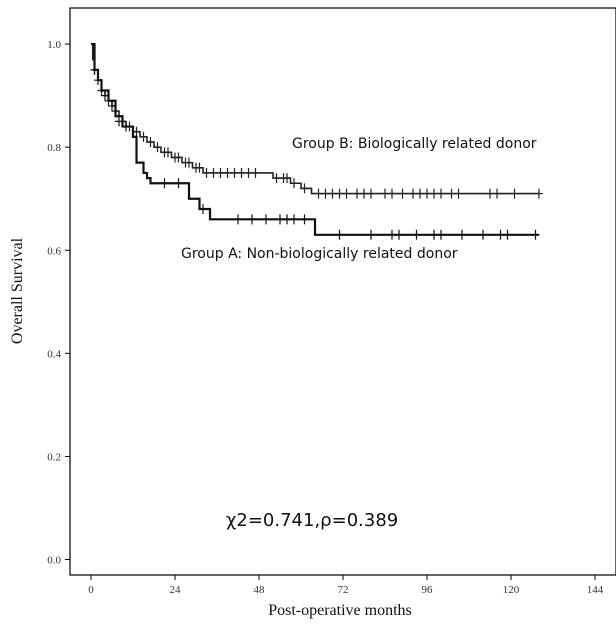 This screenshot has height=626, width=616. Describe the element at coordinates (17, 290) in the screenshot. I see `y-axis-title: Overall Survival` at that location.